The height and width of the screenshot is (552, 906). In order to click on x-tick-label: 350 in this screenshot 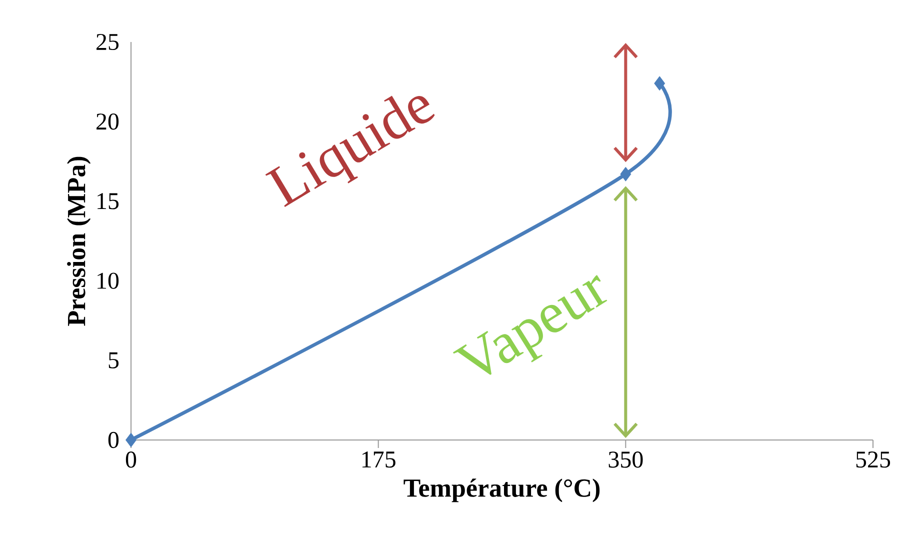, I will do `click(625, 460)`.